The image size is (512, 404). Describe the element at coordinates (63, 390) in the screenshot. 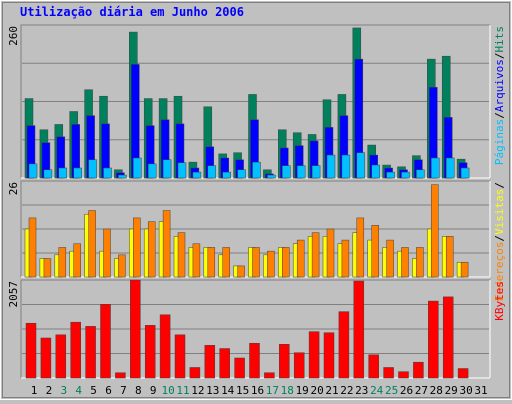

I see `x-tick-label: 3` at that location.